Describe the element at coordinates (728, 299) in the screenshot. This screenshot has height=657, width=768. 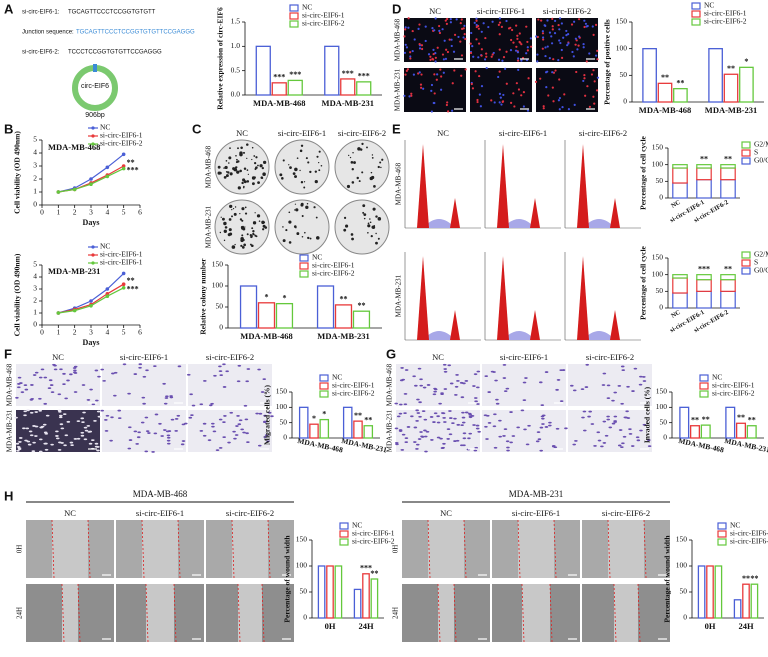
I see `bar-segment` at that location.